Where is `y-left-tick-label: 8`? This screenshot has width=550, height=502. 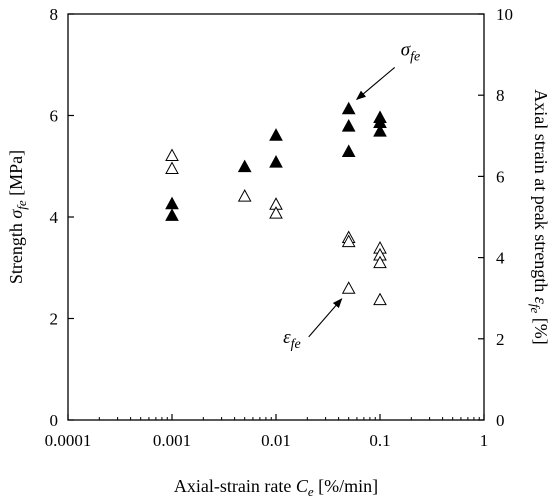
y-left-tick-label: 8 is located at coordinates (54, 14).